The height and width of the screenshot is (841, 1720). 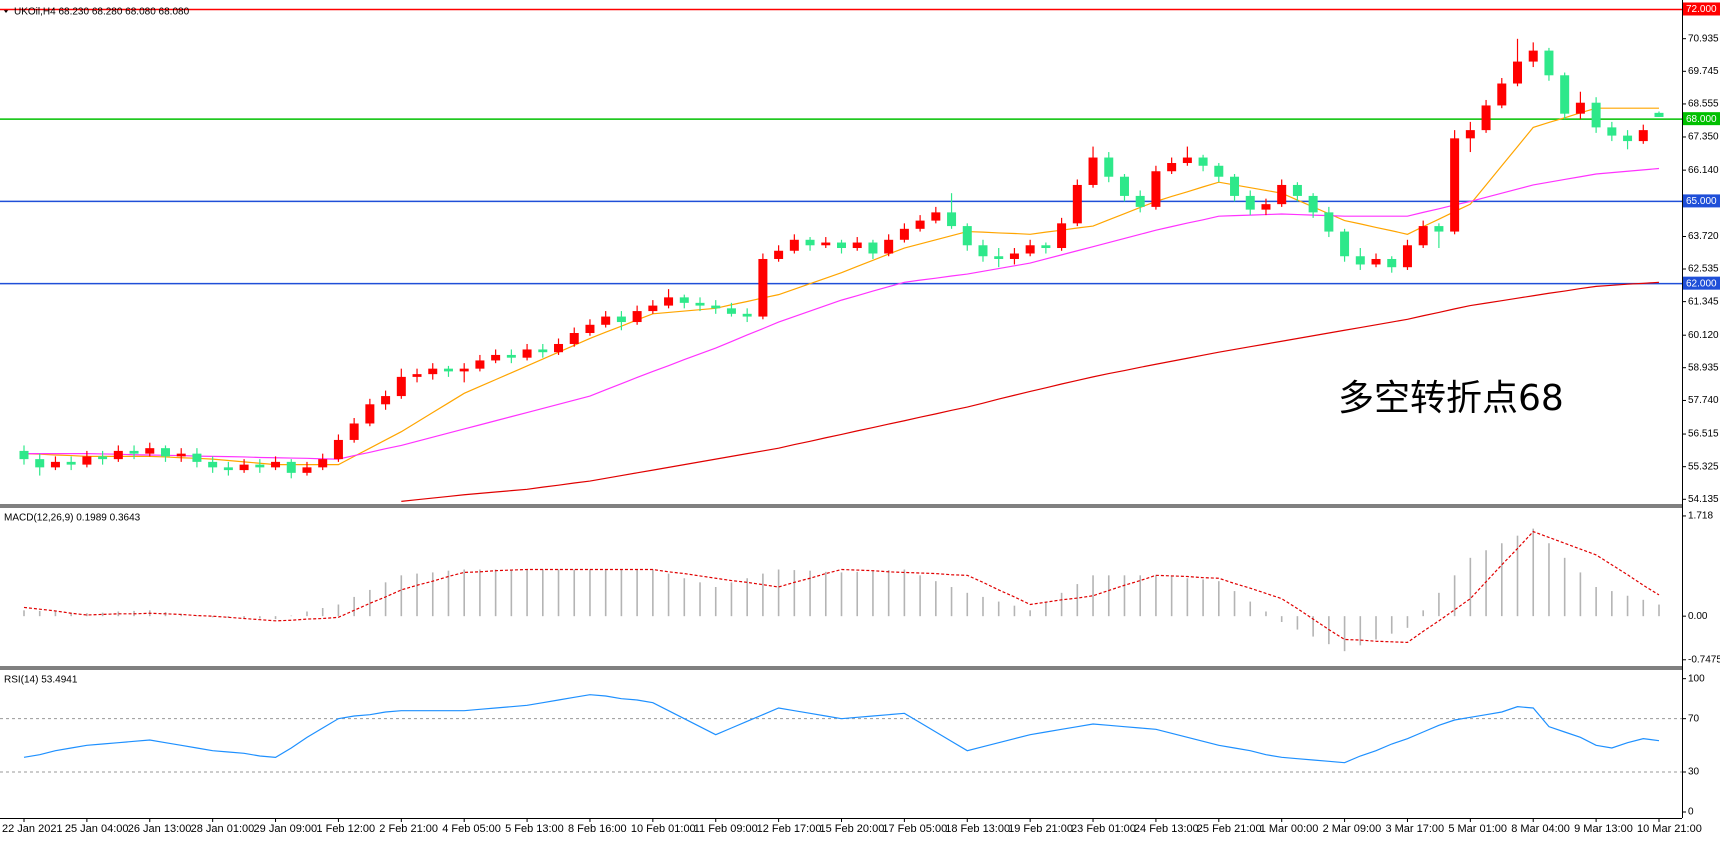 I want to click on panel-title: UKOil,H4 68.230 68.280 68.080 68.080, so click(x=102, y=12).